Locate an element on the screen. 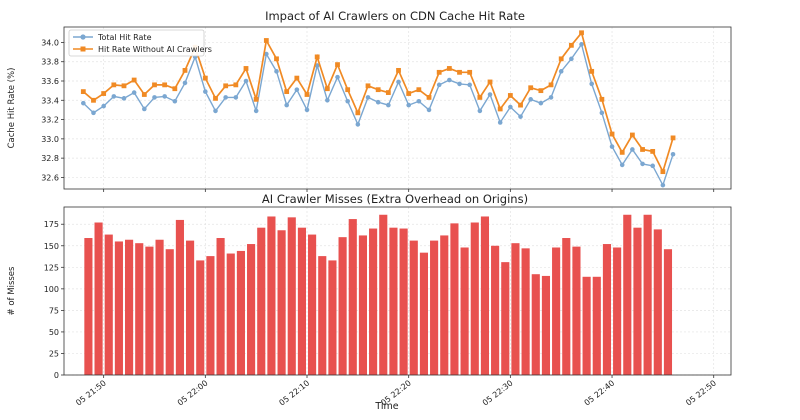 This screenshot has width=800, height=420. bar-chart-y-axis: 0 25 50 75 100 125 150 175 is located at coordinates (54, 300).